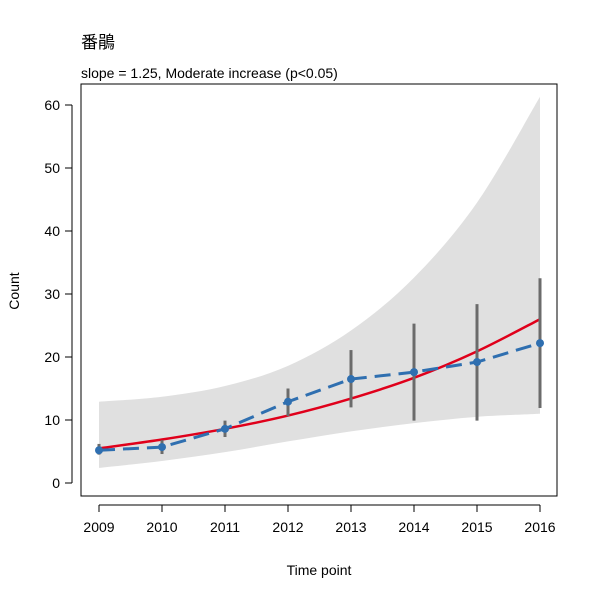  What do you see at coordinates (162, 447) in the screenshot?
I see `data-point-2010` at bounding box center [162, 447].